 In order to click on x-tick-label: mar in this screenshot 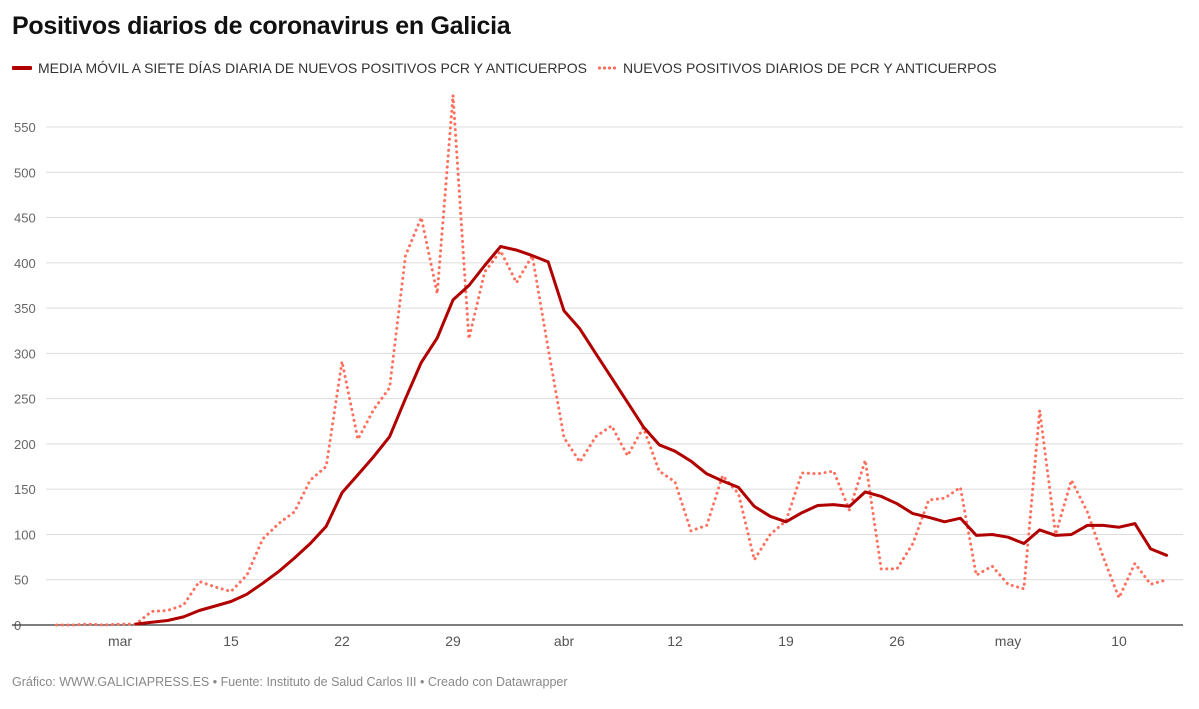, I will do `click(120, 641)`.